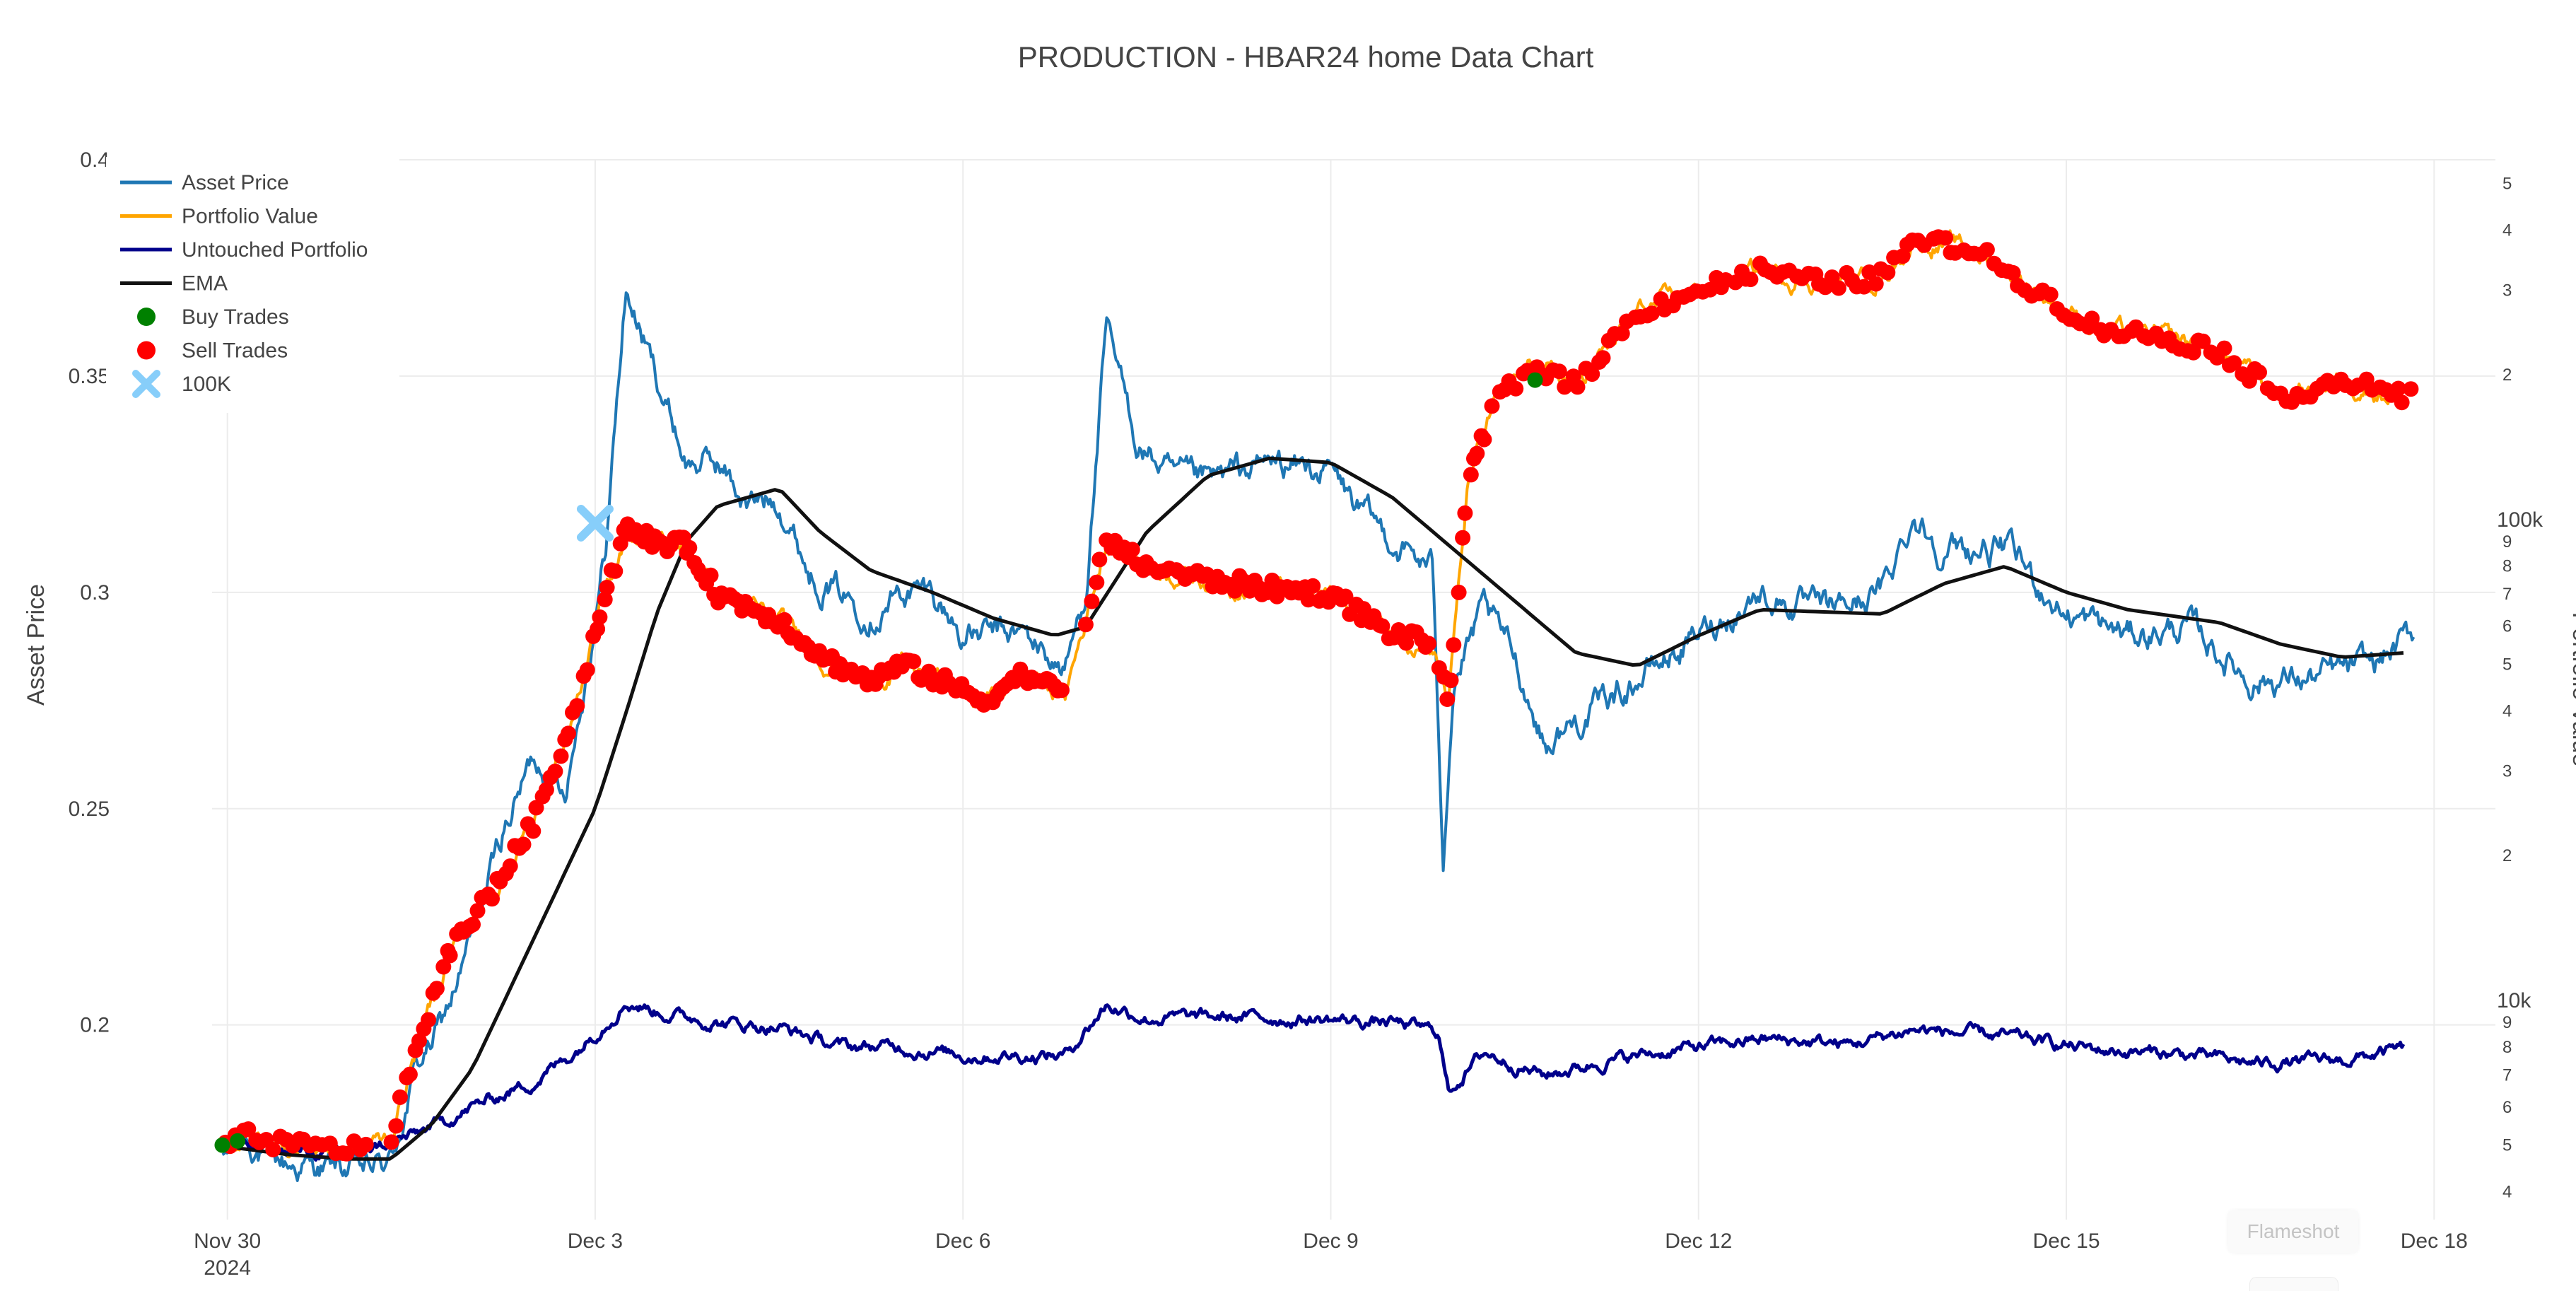  I want to click on flameshot-watermark: Flameshot, so click(2293, 1231).